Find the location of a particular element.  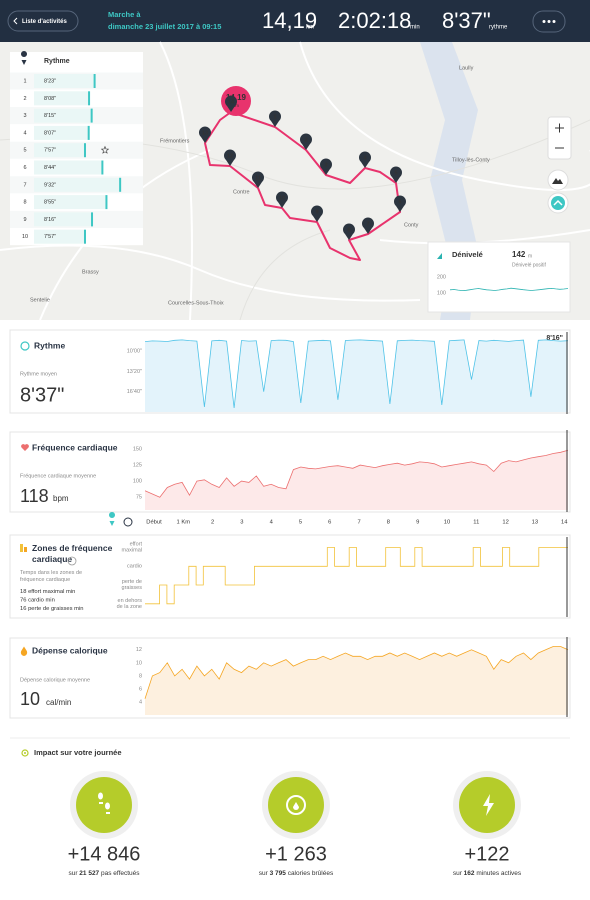

avg-value: 118 is located at coordinates (34, 496).